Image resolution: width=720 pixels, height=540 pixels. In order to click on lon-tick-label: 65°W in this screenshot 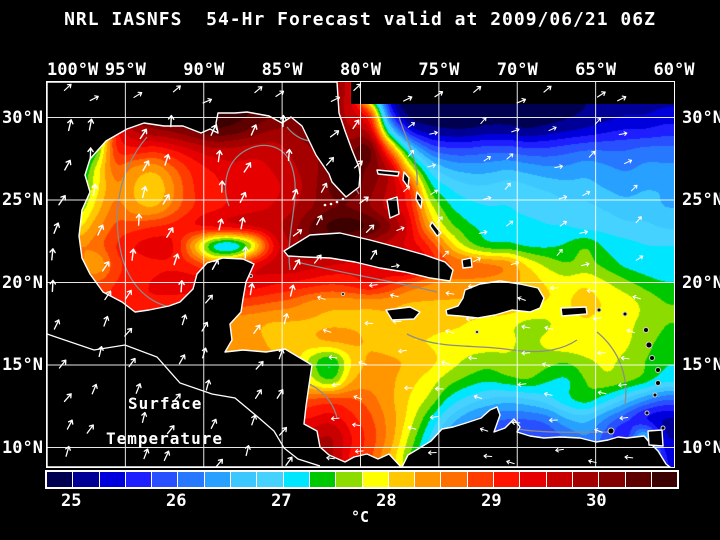, I will do `click(596, 70)`.